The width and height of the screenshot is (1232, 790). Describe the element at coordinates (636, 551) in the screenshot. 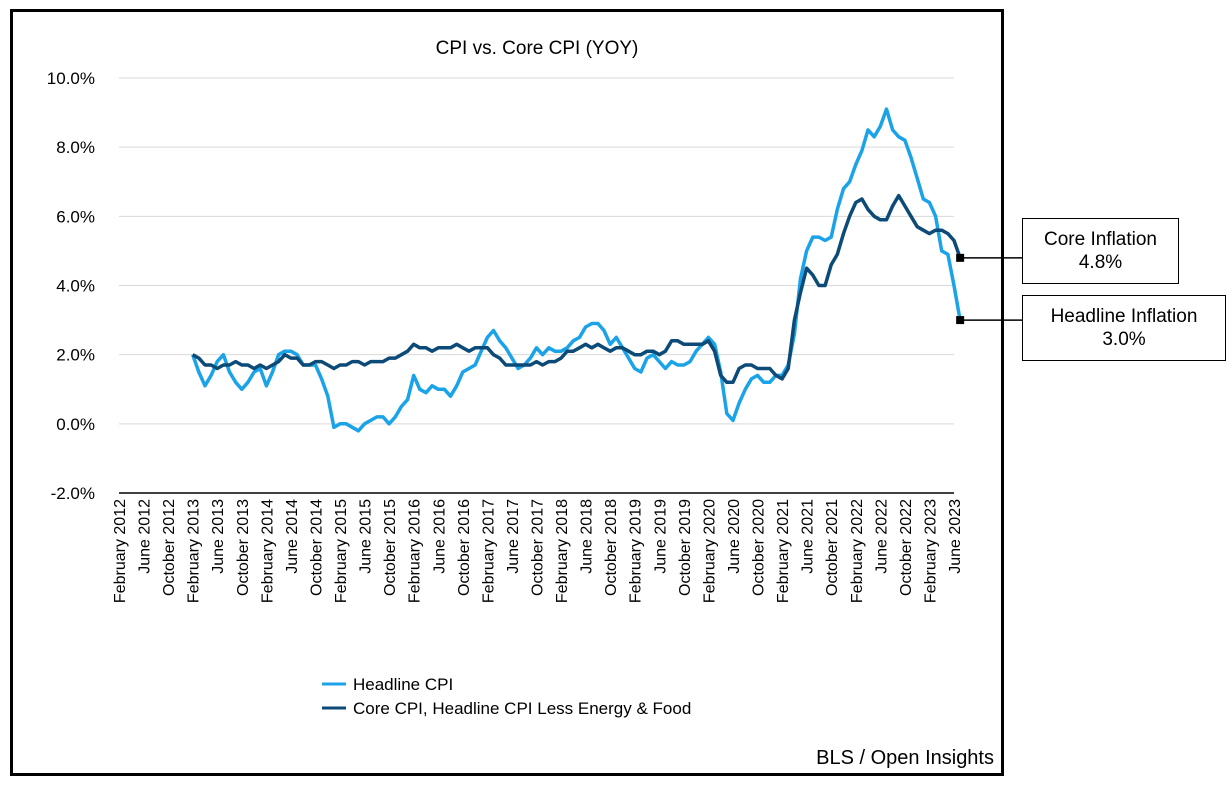

I see `x-tick-label: February 2019` at that location.